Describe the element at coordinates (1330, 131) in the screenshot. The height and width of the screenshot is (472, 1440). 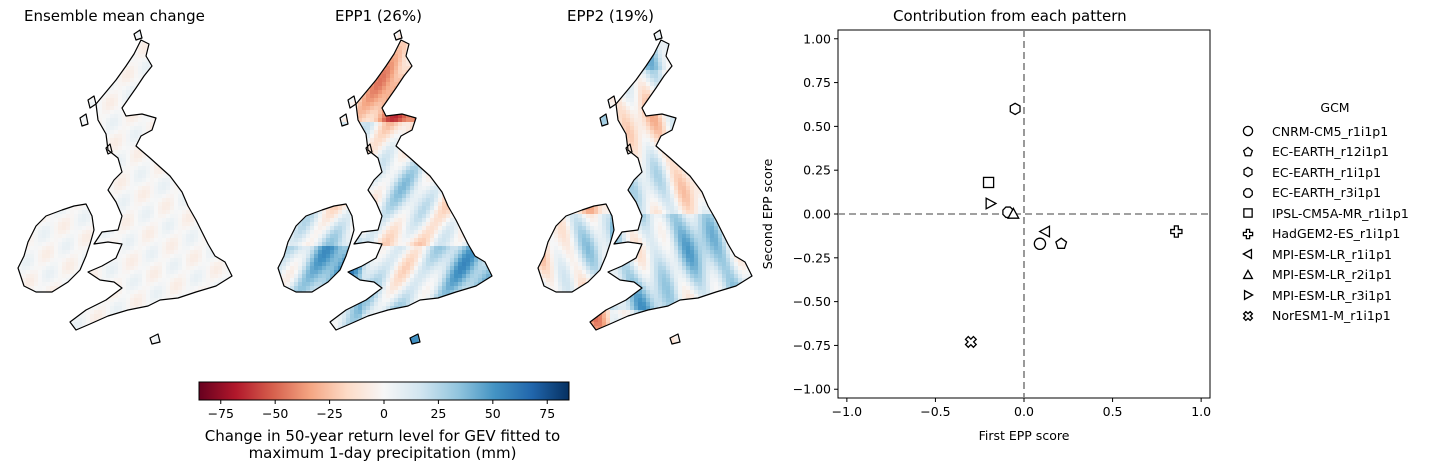
I see `legend-label: CNRM-CM5_r1i1p1` at that location.